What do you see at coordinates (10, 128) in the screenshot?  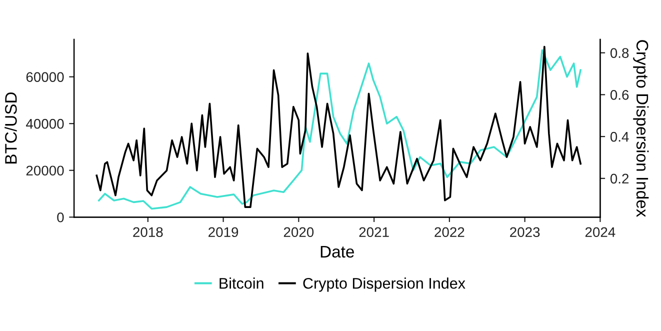 I see `y-axis-title: BTC/USD` at bounding box center [10, 128].